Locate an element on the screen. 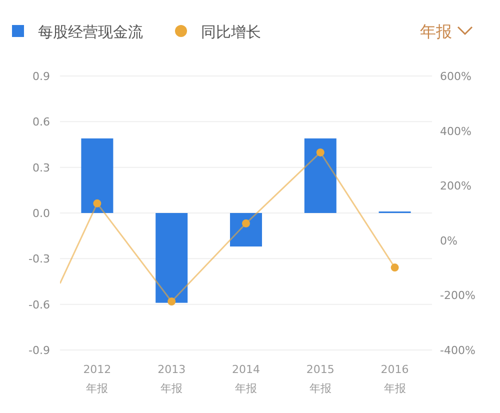 The height and width of the screenshot is (413, 500). y-tick-label: 0.3 is located at coordinates (41, 167).